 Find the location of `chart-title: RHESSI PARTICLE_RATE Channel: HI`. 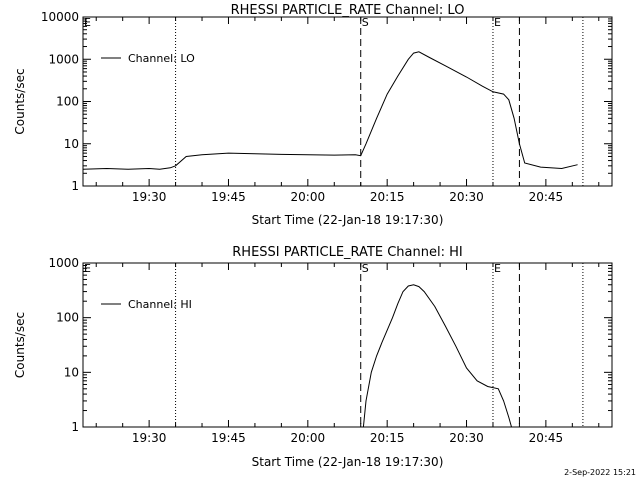

chart-title: RHESSI PARTICLE_RATE Channel: HI is located at coordinates (347, 252).